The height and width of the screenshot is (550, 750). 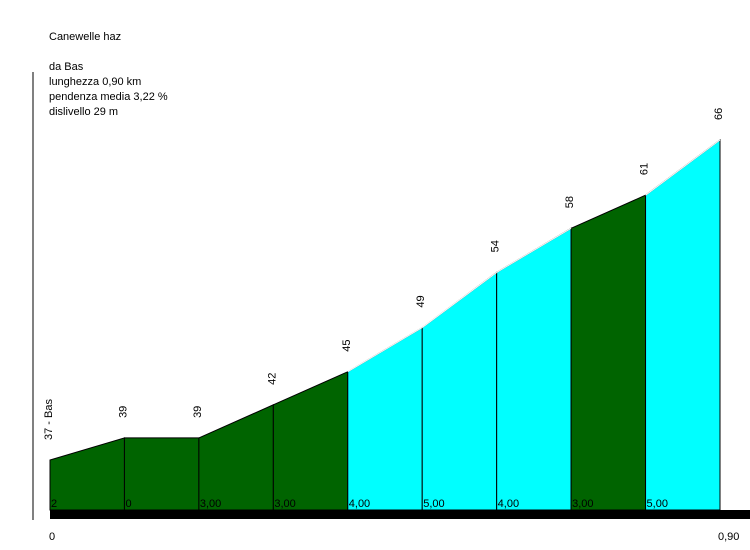 I want to click on elevation-label: 45, so click(x=347, y=345).